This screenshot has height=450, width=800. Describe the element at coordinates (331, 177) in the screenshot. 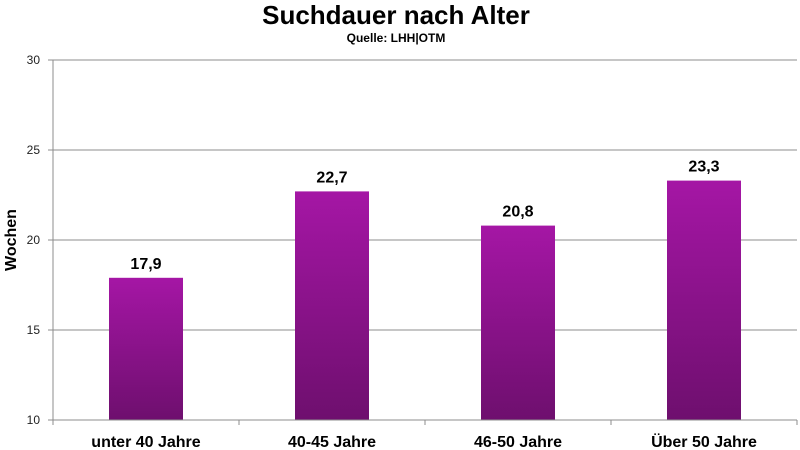

I see `data-label: 22,7` at that location.